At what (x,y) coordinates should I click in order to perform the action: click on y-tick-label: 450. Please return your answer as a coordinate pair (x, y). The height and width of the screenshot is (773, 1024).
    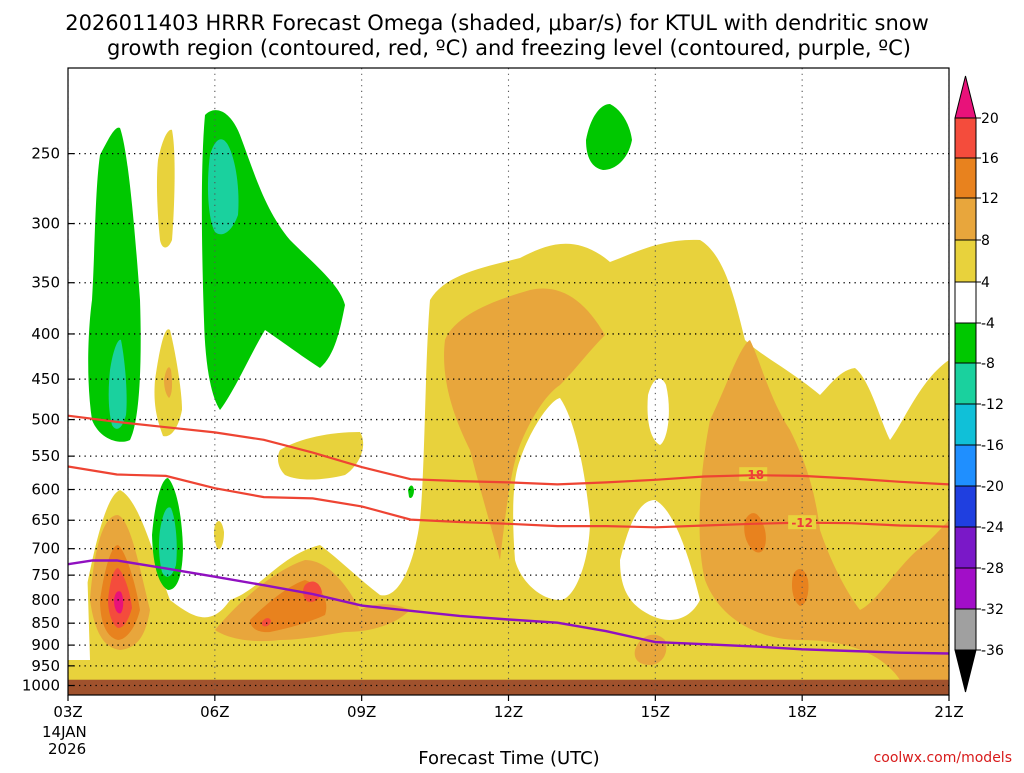
    Looking at the image, I should click on (45, 379).